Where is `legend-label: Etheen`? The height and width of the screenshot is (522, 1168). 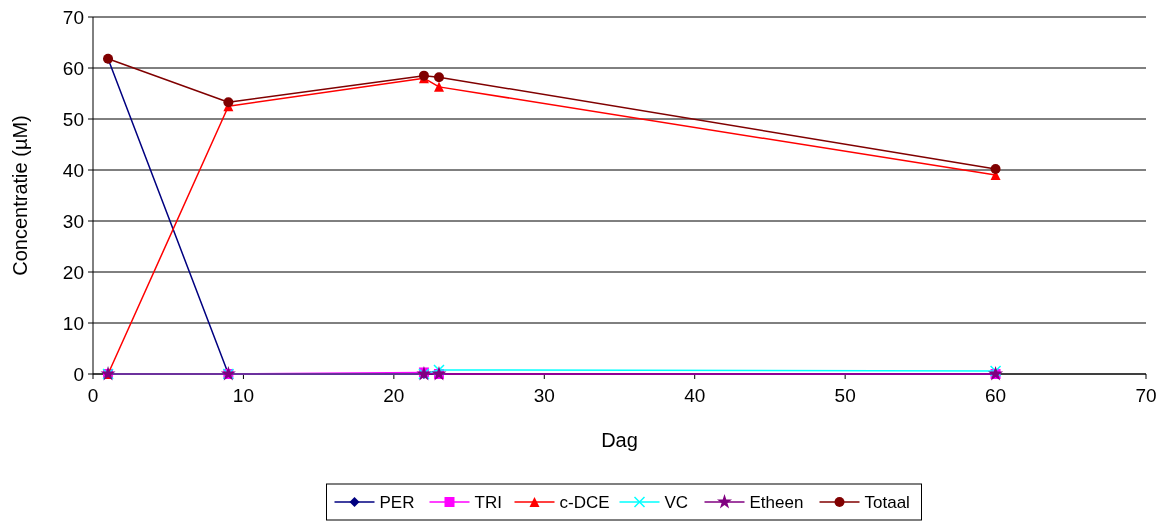 legend-label: Etheen is located at coordinates (776, 502).